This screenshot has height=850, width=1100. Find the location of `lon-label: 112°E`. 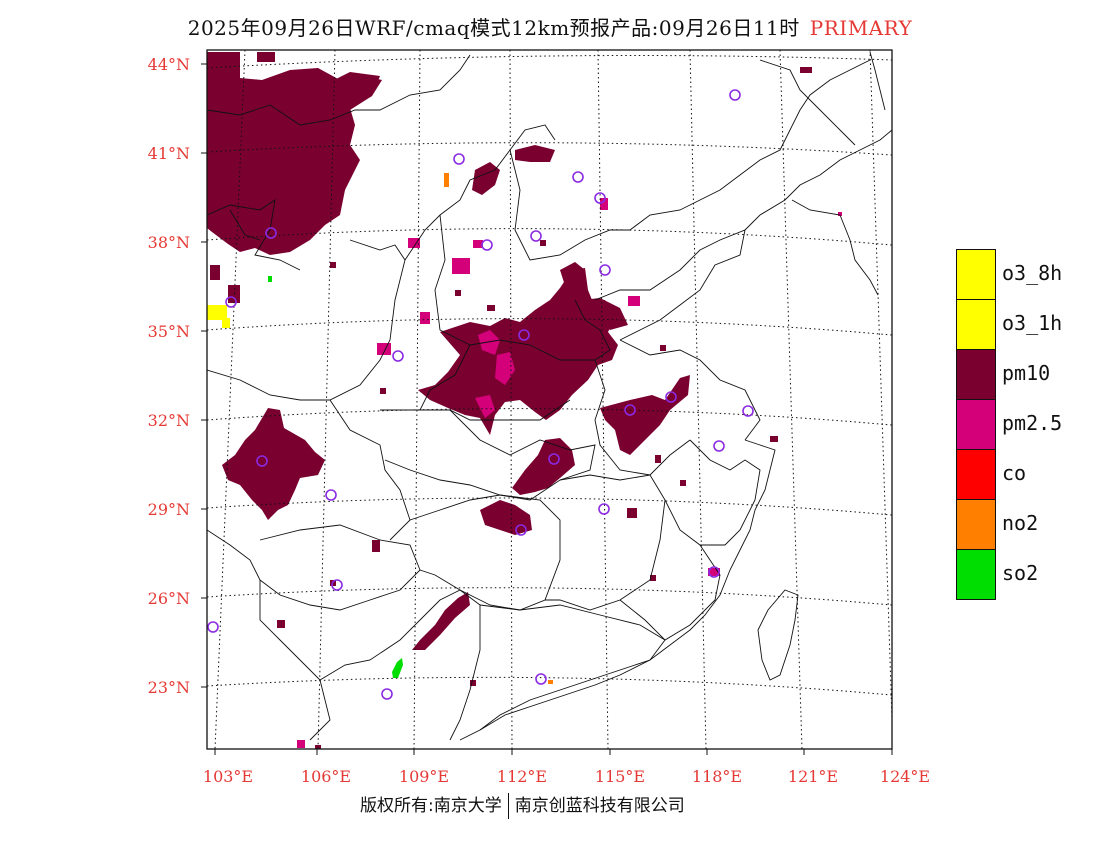

lon-label: 112°E is located at coordinates (522, 776).